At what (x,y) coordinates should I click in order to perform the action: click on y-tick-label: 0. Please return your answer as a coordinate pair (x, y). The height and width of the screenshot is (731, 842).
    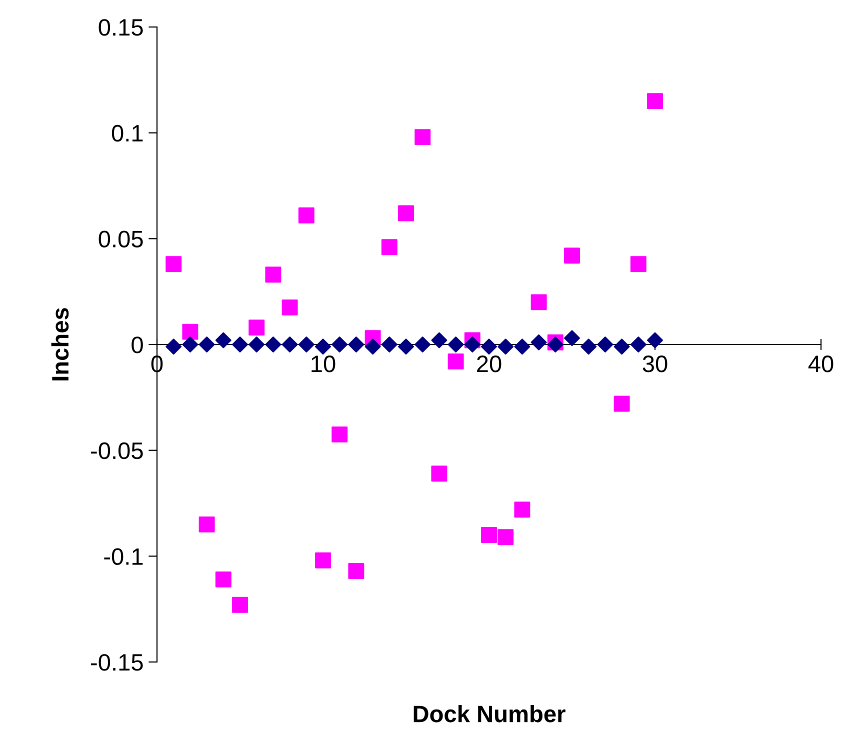
    Looking at the image, I should click on (137, 345).